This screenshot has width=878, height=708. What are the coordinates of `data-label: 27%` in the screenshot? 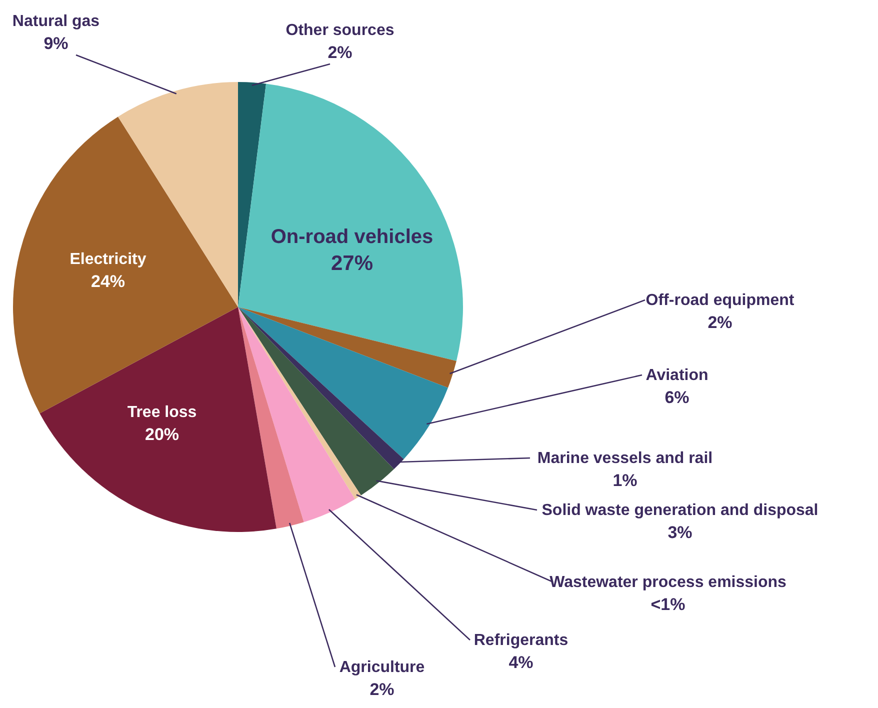 It's located at (352, 263).